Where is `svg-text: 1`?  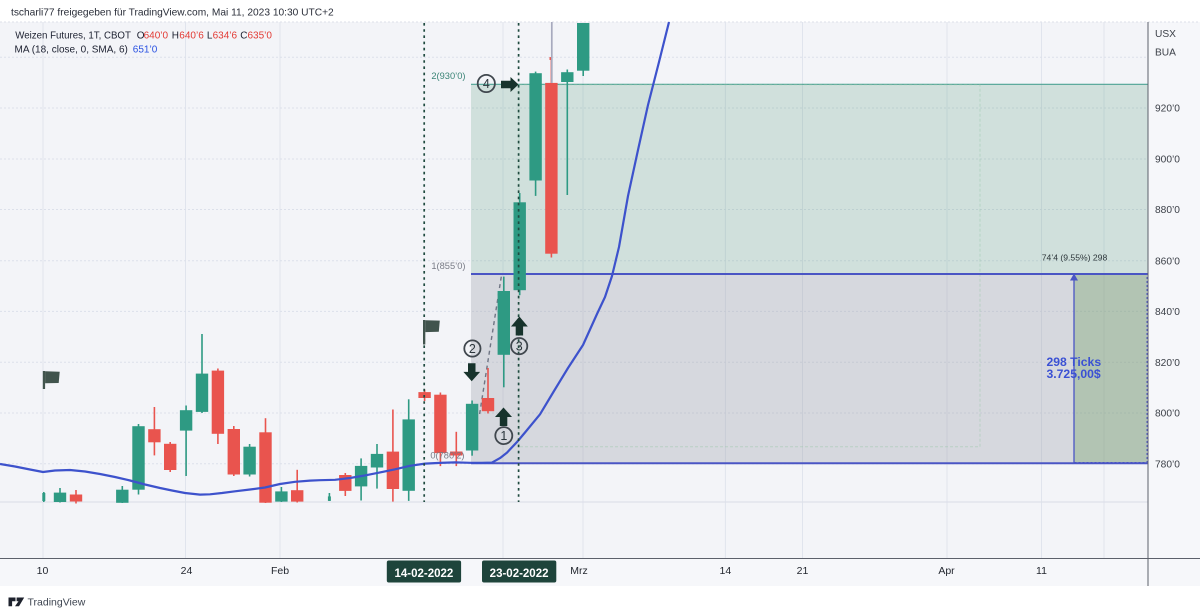
svg-text: 1 is located at coordinates (503, 436).